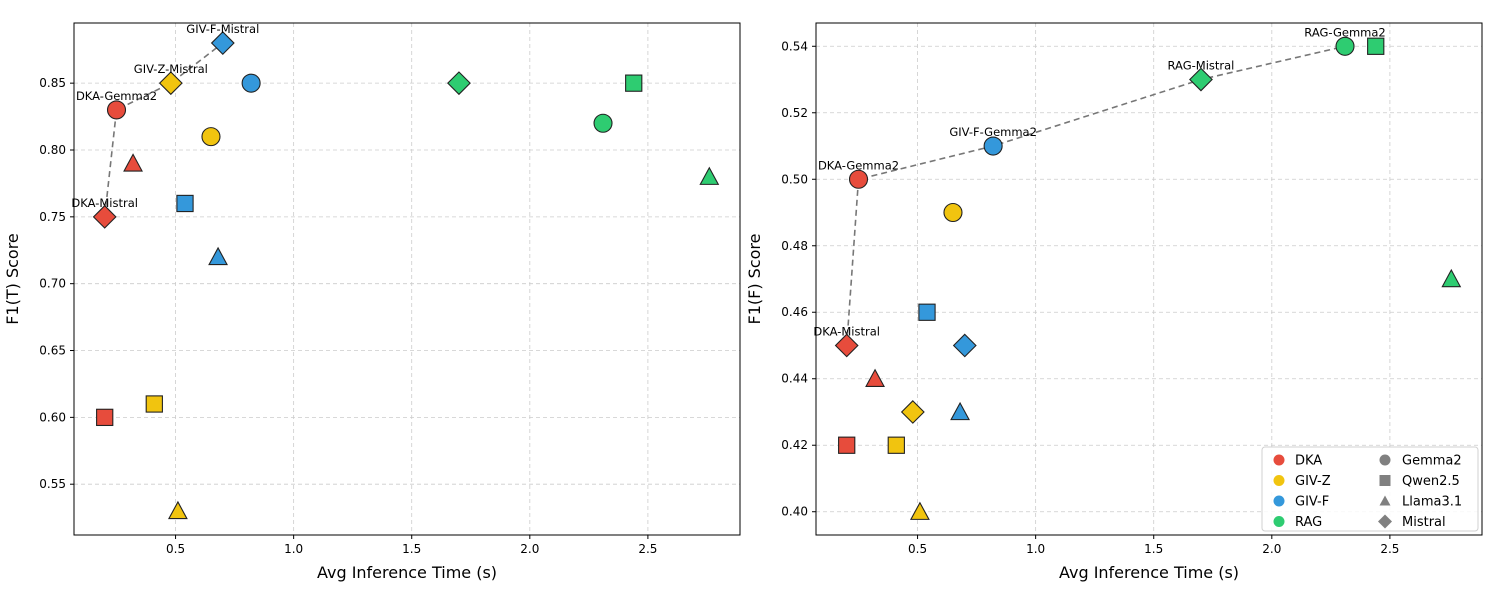 The width and height of the screenshot is (1491, 592). What do you see at coordinates (52, 217) in the screenshot?
I see `y-tick-label: 0.75` at bounding box center [52, 217].